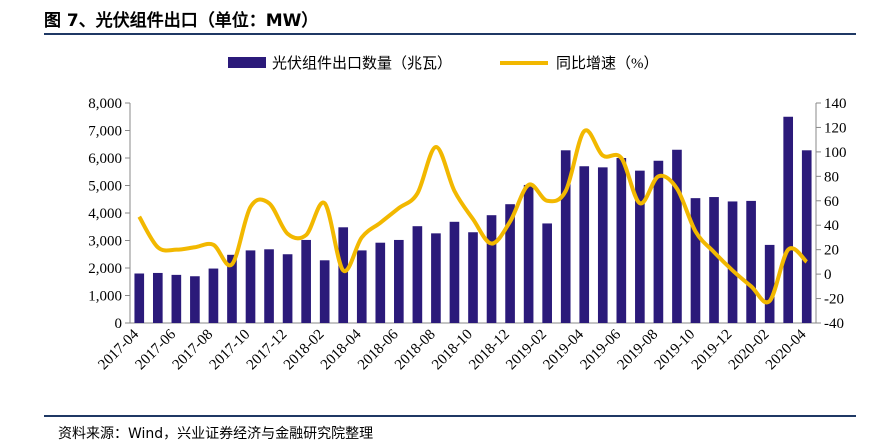  I want to click on y-left-tick-label: 8,000, so click(105, 104).